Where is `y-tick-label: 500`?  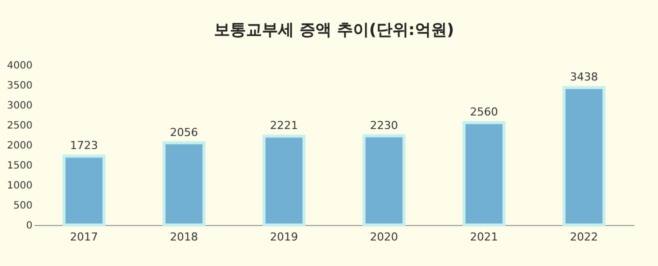
y-tick-label: 500 is located at coordinates (22, 206).